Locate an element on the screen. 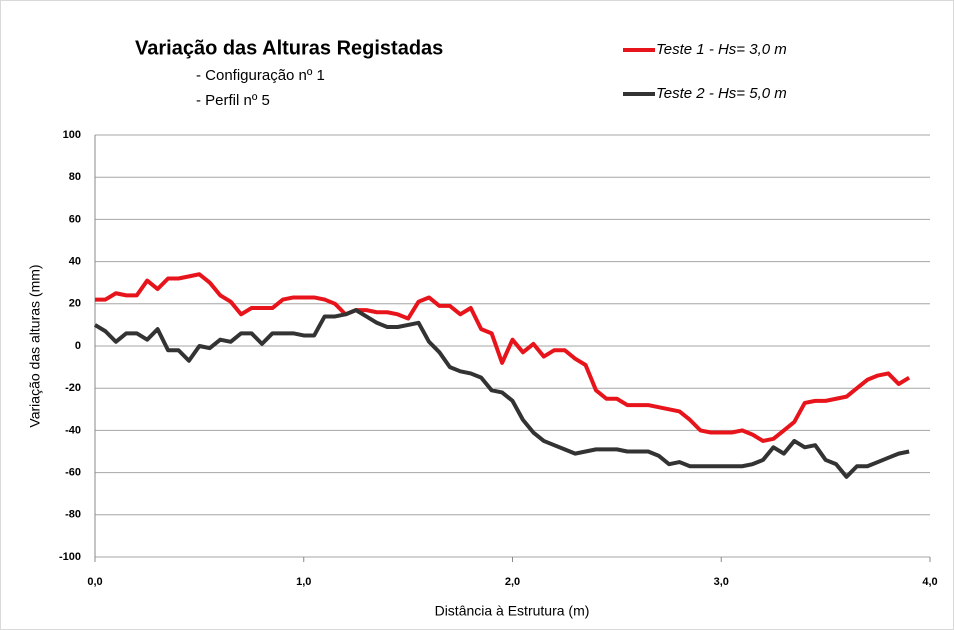  y-axis-label: Variação das alturas (mm) is located at coordinates (35, 345).